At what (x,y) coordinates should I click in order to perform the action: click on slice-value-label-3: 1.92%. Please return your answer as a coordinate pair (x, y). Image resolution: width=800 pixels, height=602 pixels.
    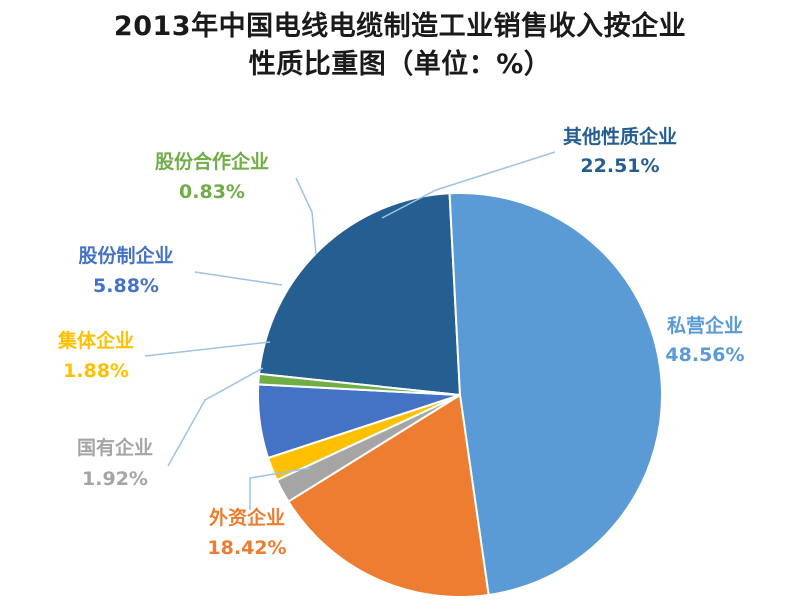
    Looking at the image, I should click on (115, 479).